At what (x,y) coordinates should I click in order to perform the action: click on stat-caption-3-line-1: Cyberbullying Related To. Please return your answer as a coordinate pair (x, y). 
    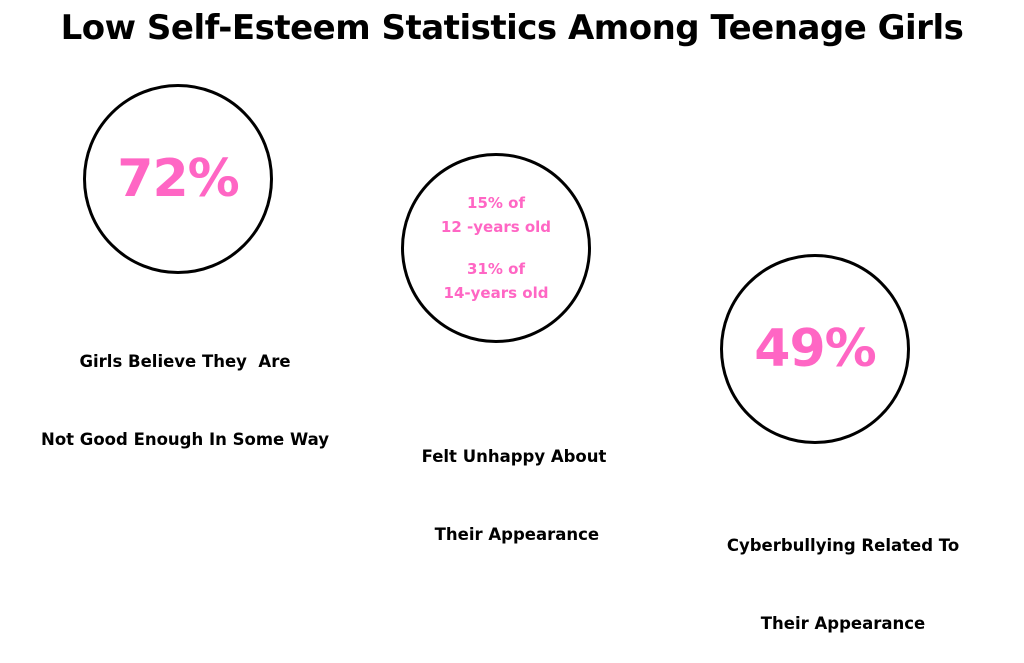
    Looking at the image, I should click on (843, 545).